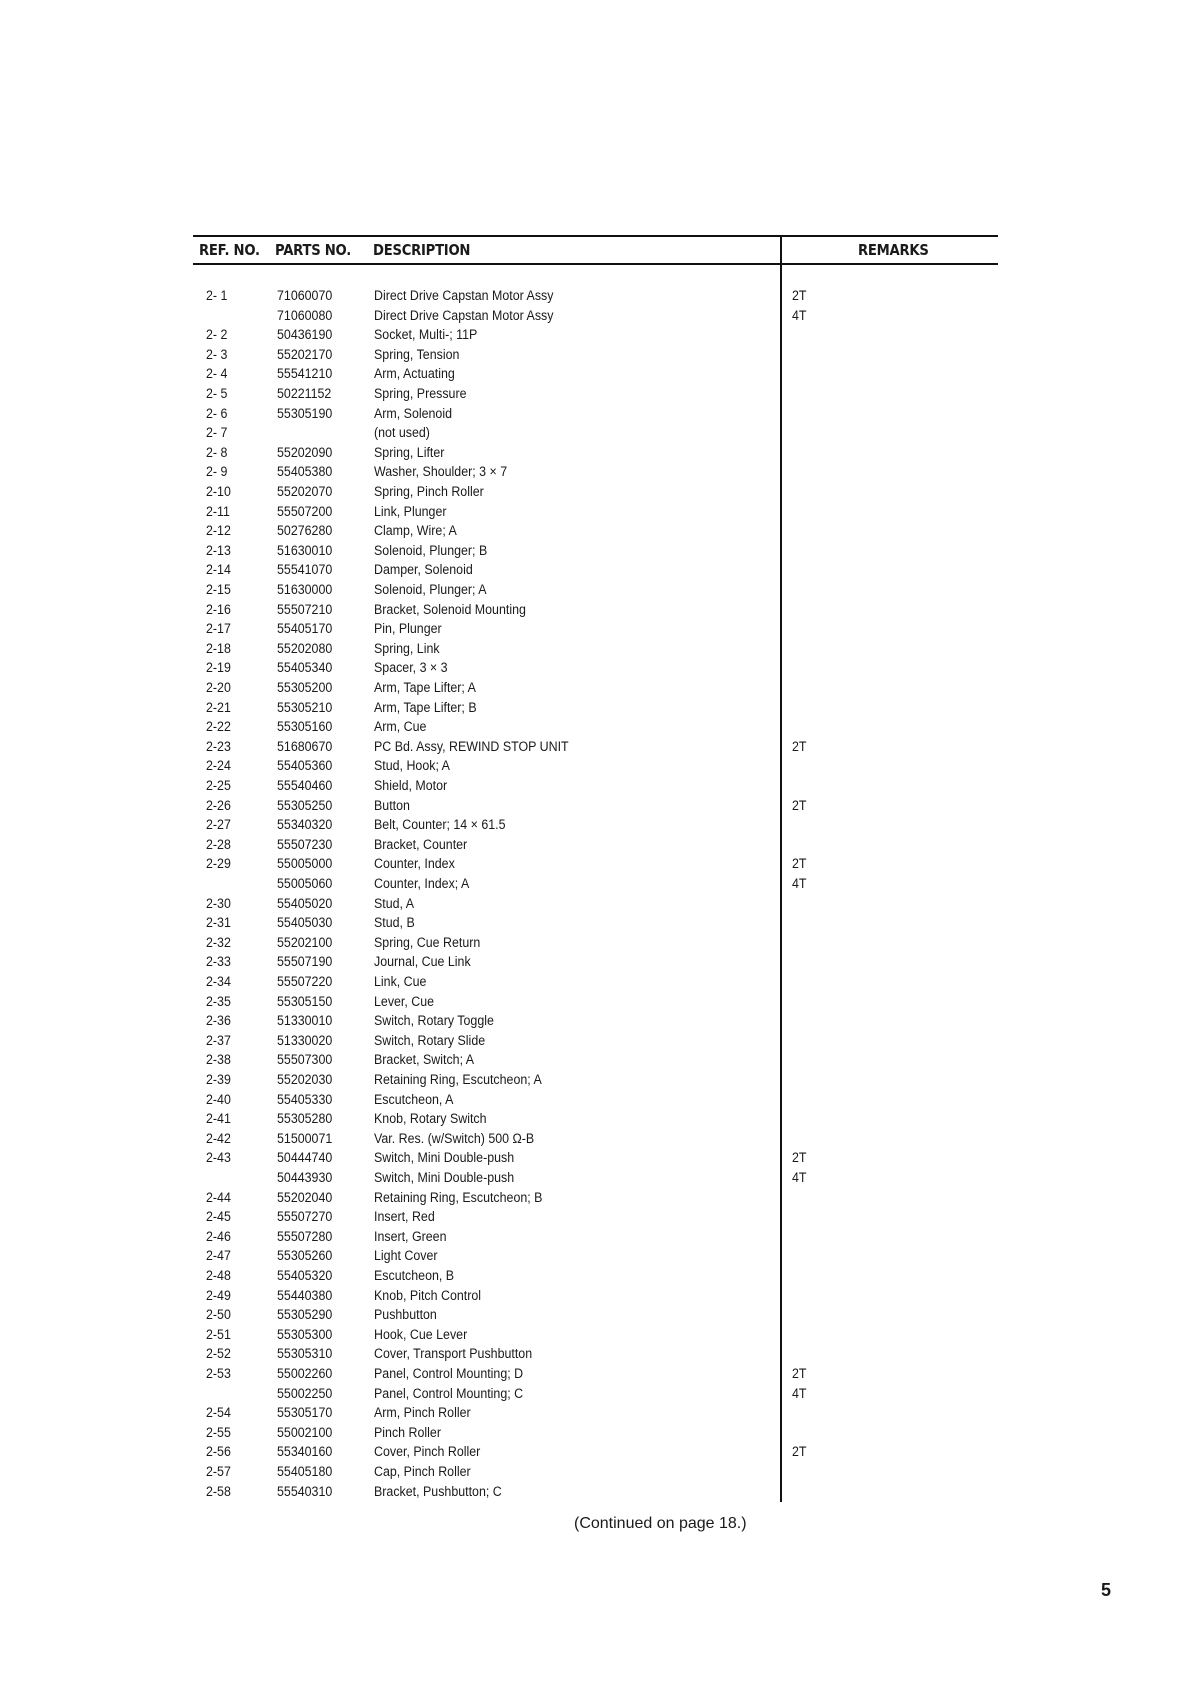 This screenshot has width=1191, height=1683. What do you see at coordinates (426, 335) in the screenshot?
I see `description-cell: Socket, Multi-; 11P` at bounding box center [426, 335].